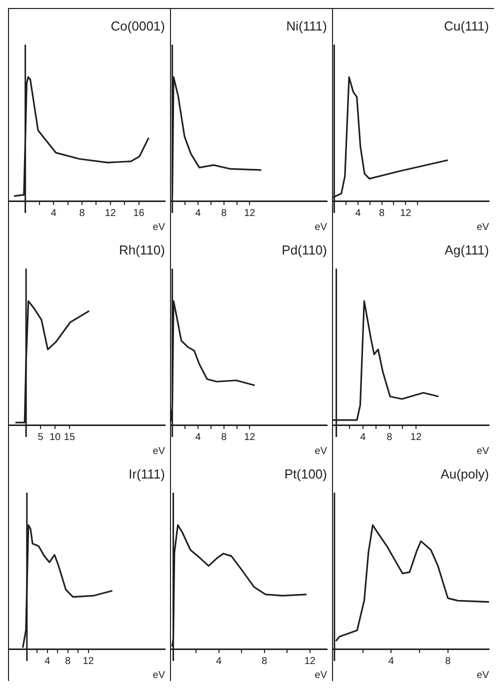 Image resolution: width=503 pixels, height=693 pixels. I want to click on x-tick-label: 5, so click(41, 437).